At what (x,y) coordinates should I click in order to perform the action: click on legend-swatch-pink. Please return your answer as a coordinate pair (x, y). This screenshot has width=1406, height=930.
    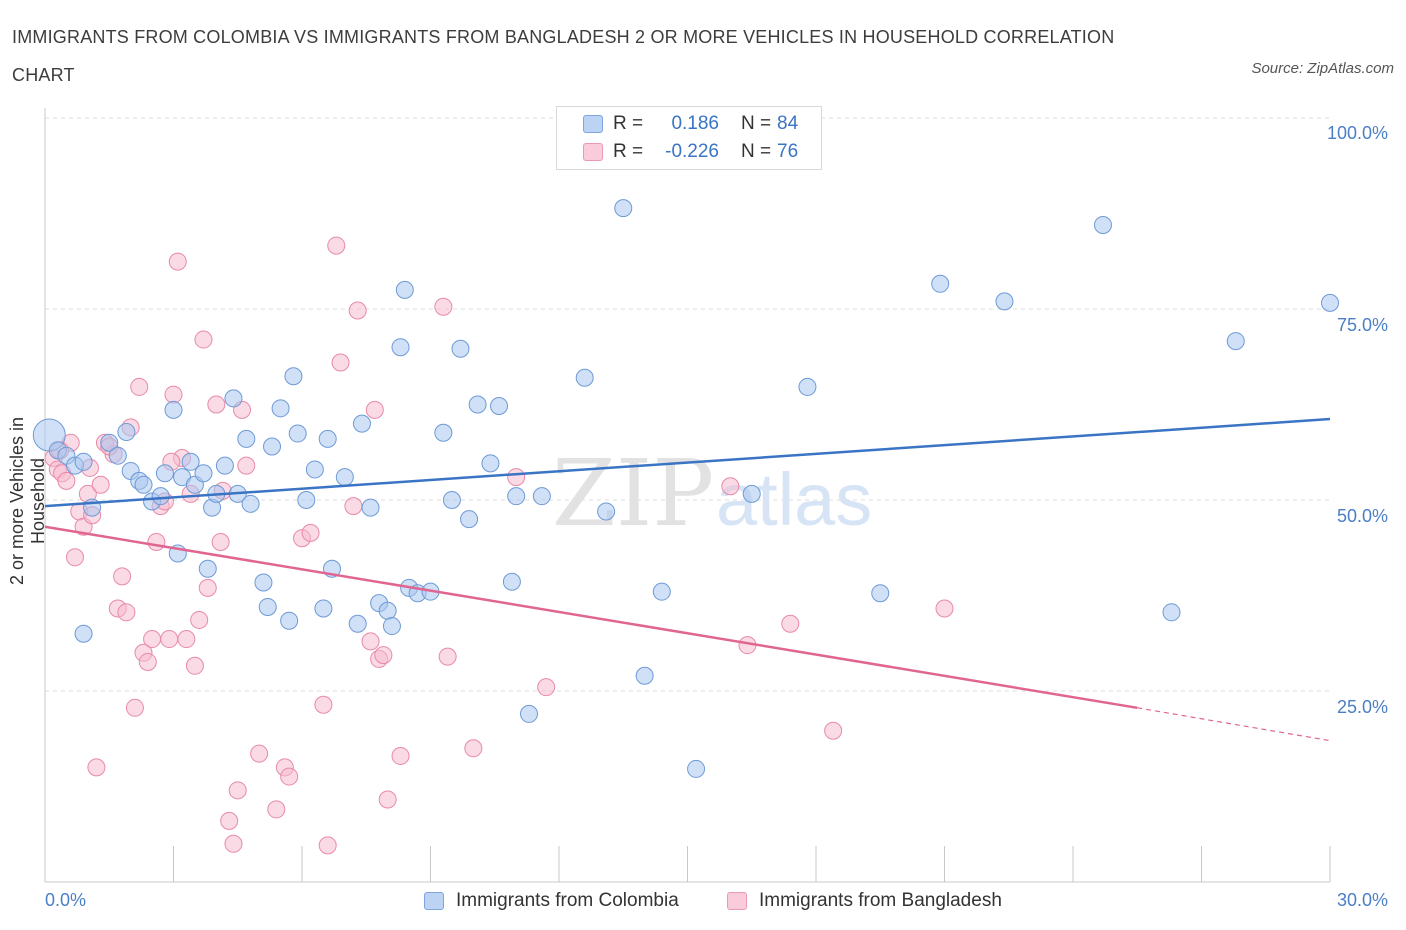
    Looking at the image, I should click on (737, 901).